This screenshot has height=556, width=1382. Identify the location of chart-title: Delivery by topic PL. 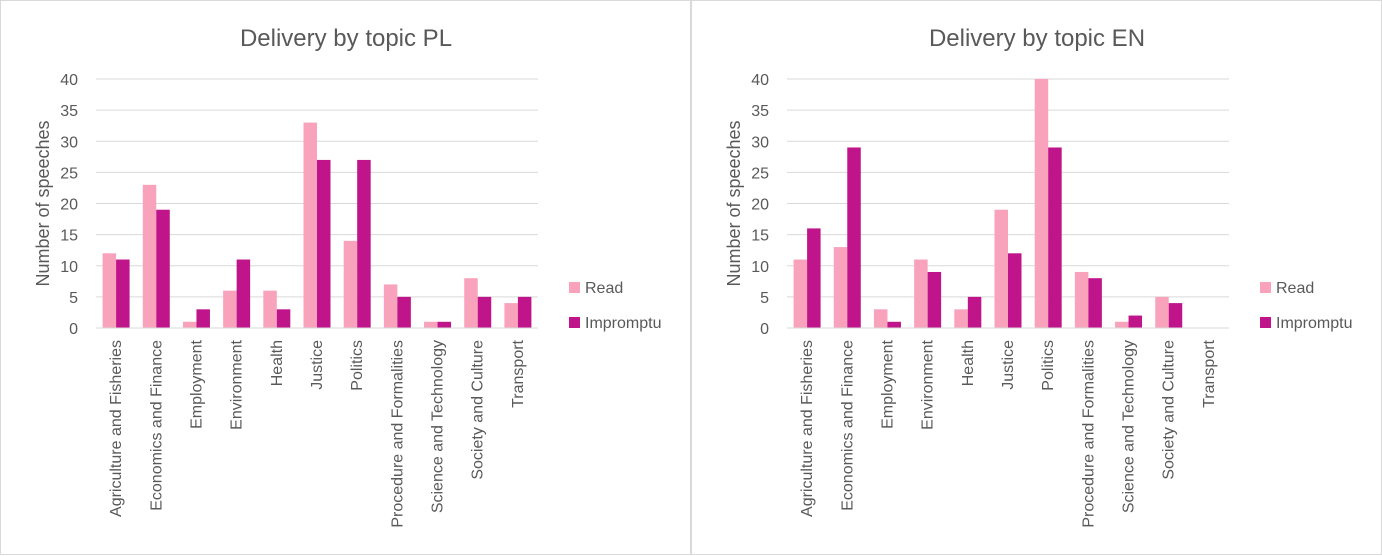
(346, 38).